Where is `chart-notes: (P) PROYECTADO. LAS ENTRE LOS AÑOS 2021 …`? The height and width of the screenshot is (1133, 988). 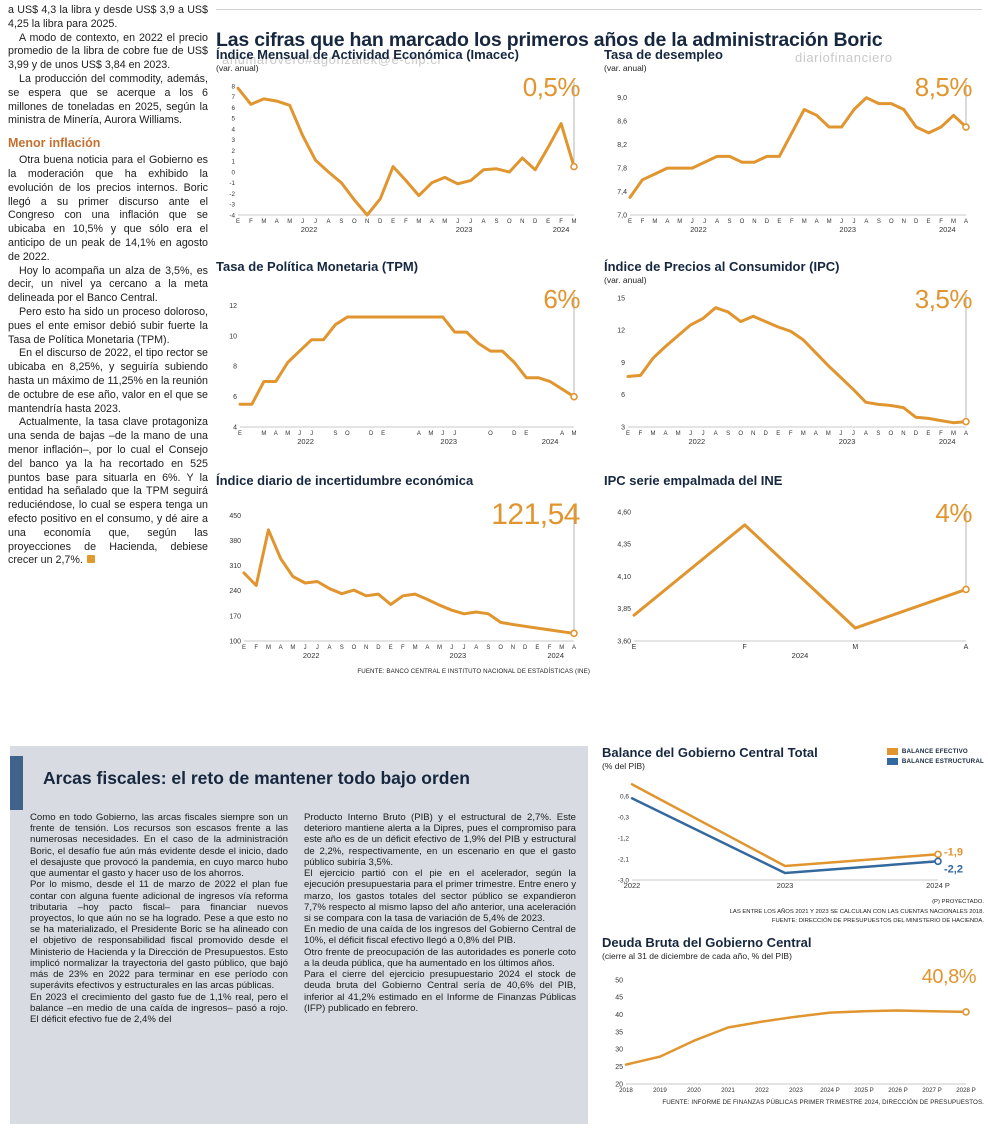
chart-notes: (P) PROYECTADO. LAS ENTRE LOS AÑOS 2021 … is located at coordinates (793, 912).